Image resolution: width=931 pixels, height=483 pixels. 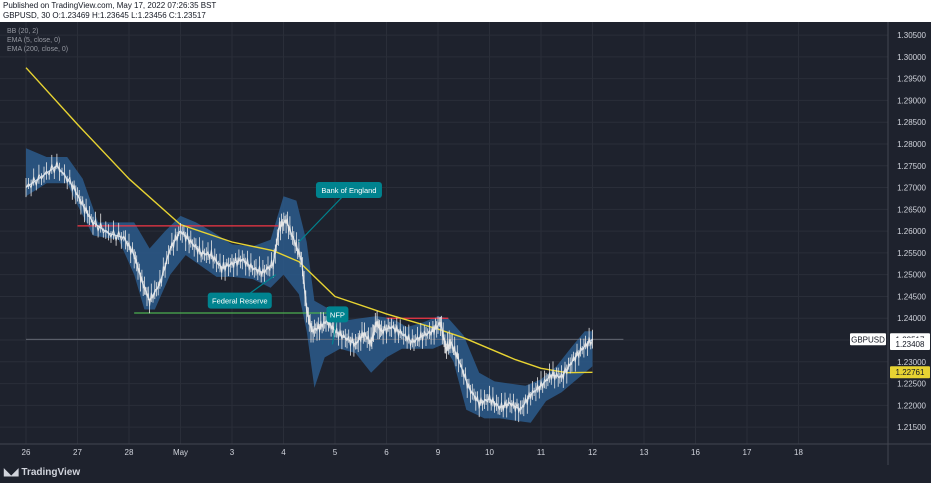 What do you see at coordinates (911, 405) in the screenshot?
I see `y-tick-label: 1.22000` at bounding box center [911, 405].